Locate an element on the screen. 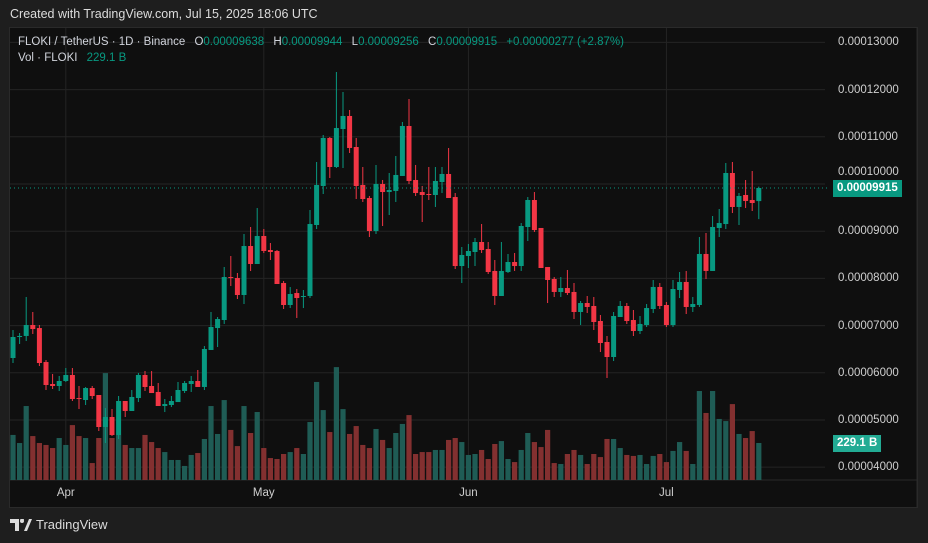 The height and width of the screenshot is (543, 928). price-tick-label: 0.00011000 is located at coordinates (868, 136).